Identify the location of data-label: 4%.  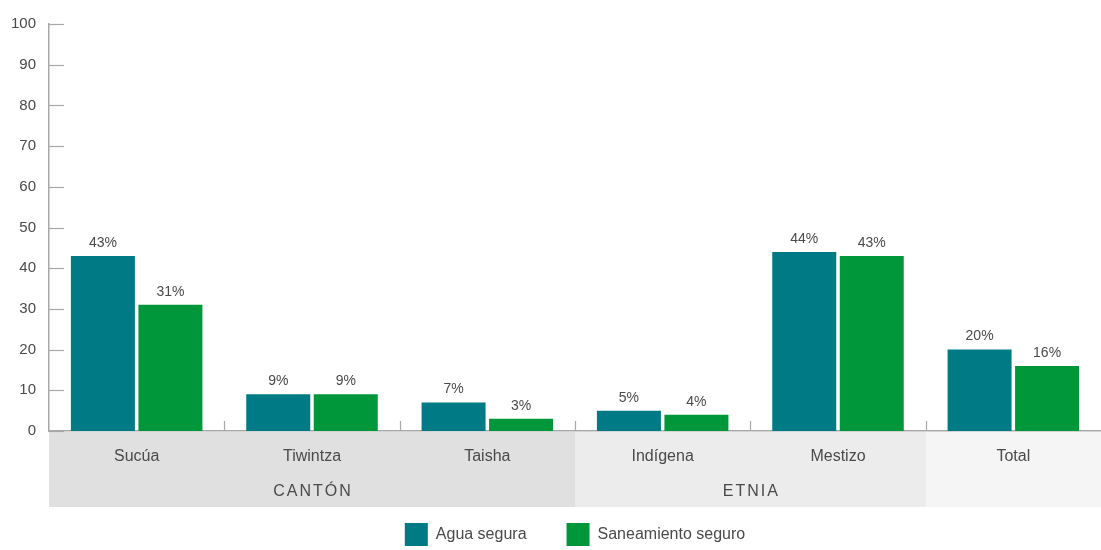
(696, 400).